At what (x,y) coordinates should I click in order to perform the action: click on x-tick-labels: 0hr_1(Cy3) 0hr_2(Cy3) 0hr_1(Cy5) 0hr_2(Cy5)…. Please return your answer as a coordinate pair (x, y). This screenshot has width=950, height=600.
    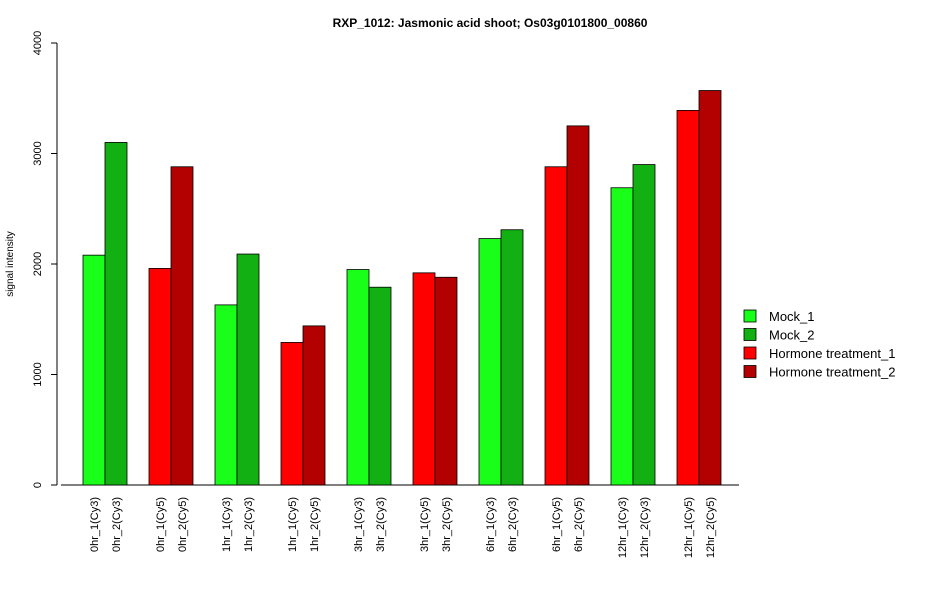
    Looking at the image, I should click on (403, 527).